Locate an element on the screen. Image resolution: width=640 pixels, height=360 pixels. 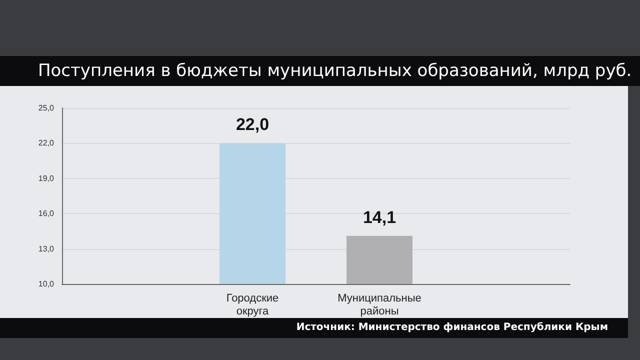
y-tick-label: 16,0 is located at coordinates (46, 213).